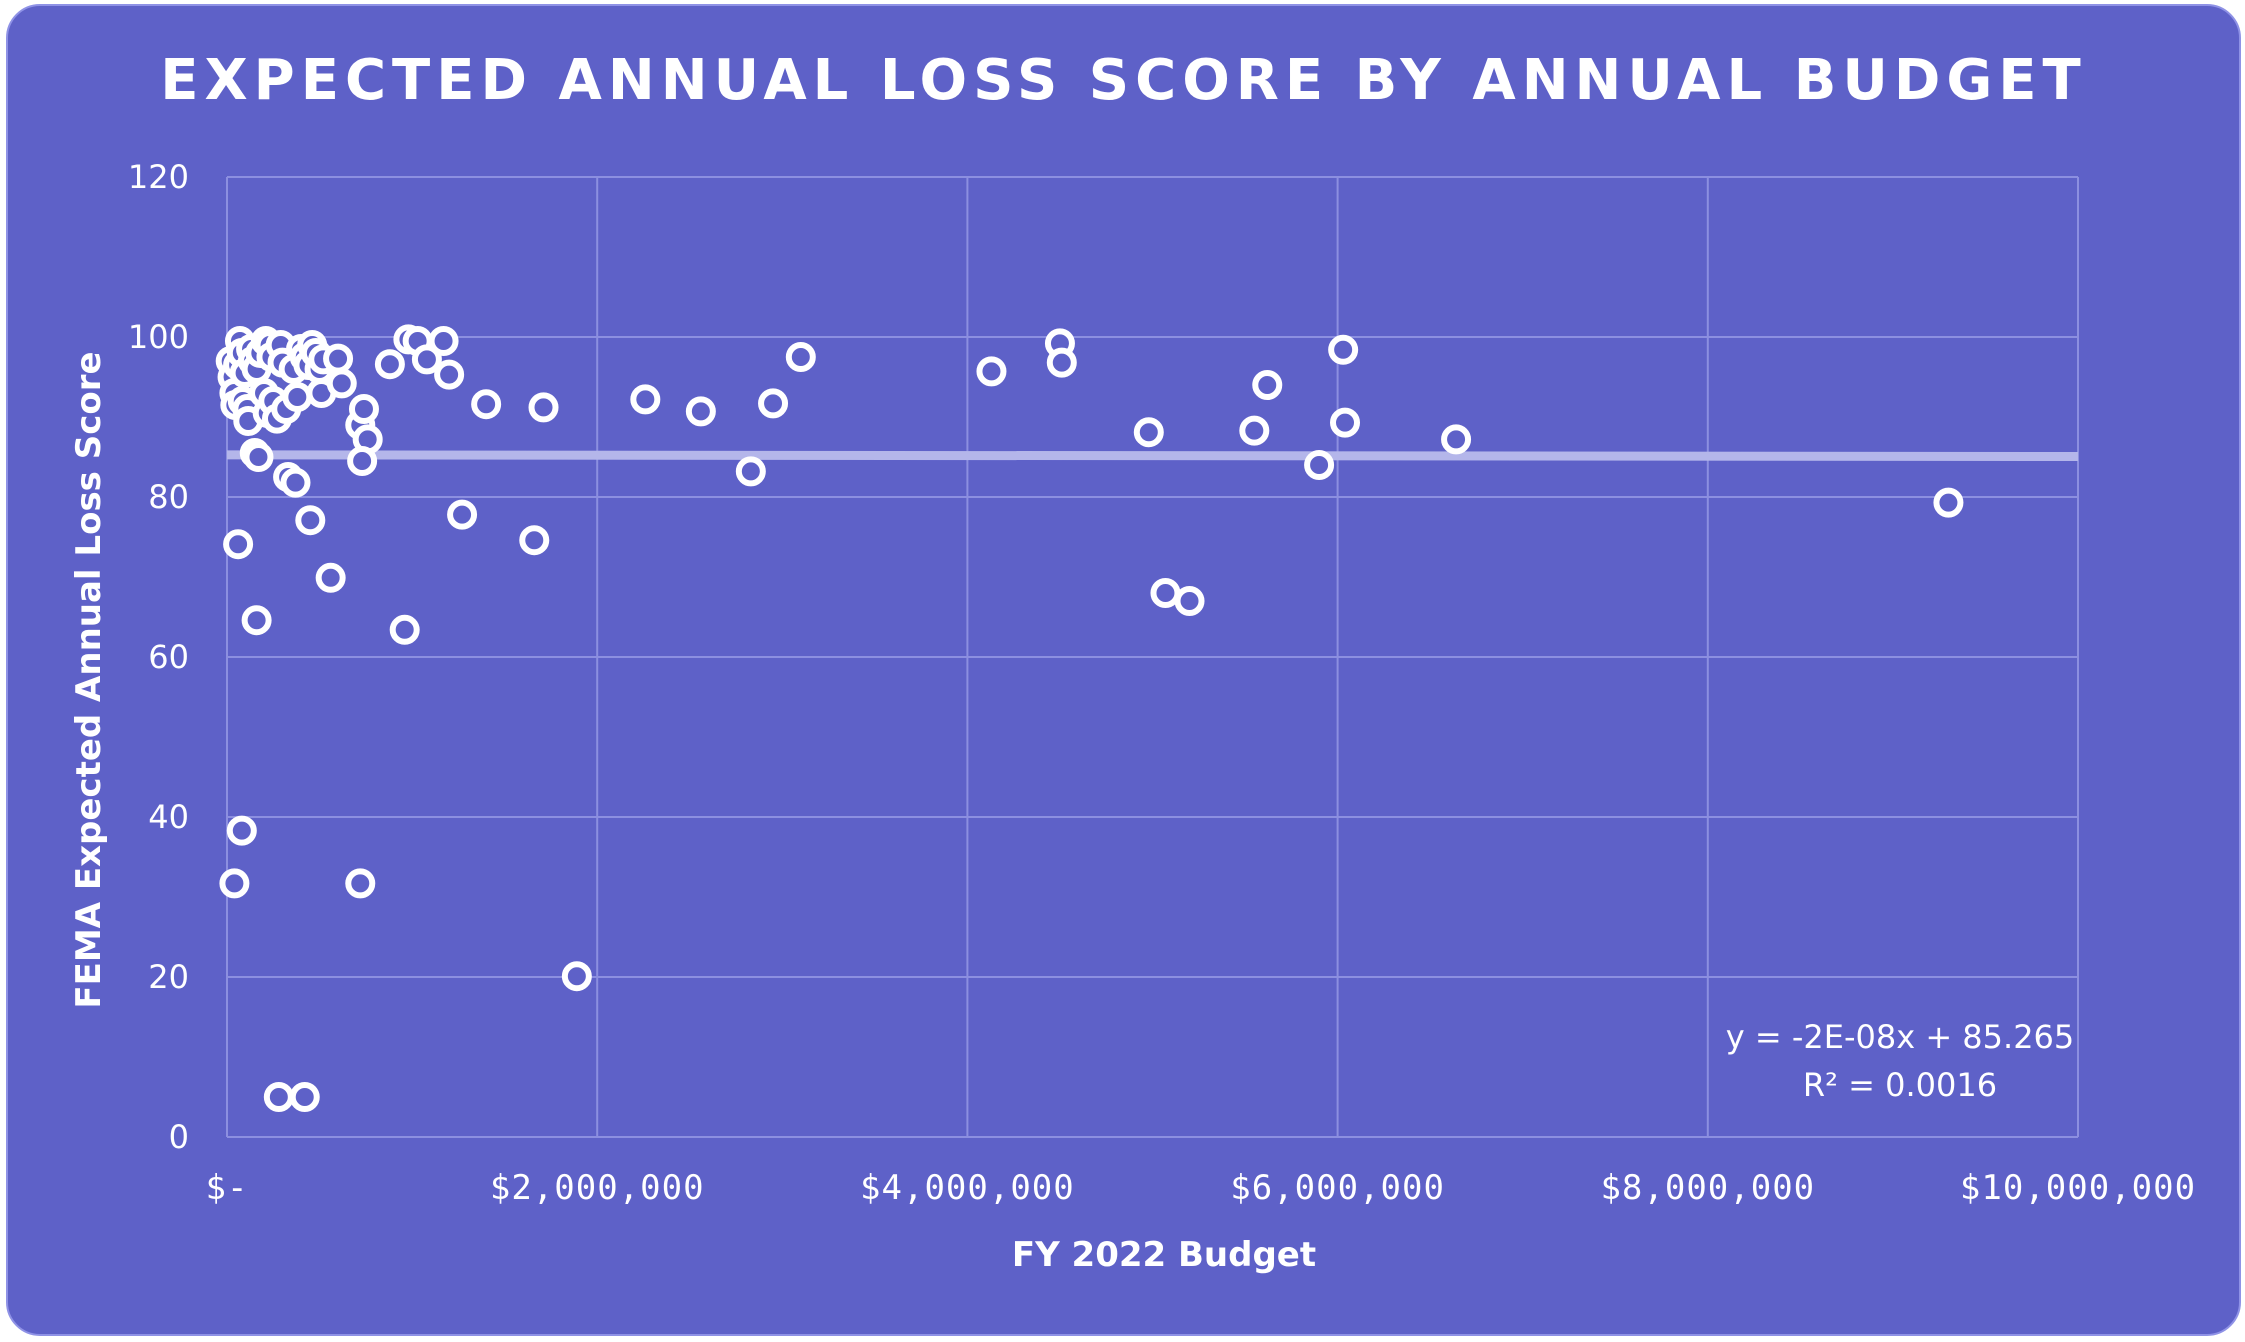 This screenshot has width=2245, height=1342. Describe the element at coordinates (158, 177) in the screenshot. I see `y-tick-label: 120` at that location.